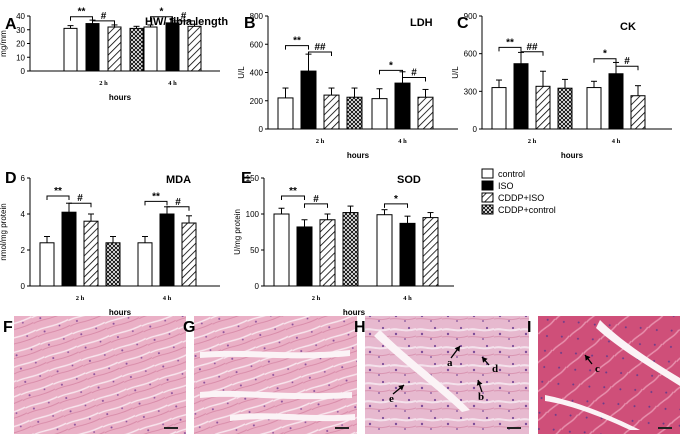  I want to click on significance-mark: ##, so click(320, 47).